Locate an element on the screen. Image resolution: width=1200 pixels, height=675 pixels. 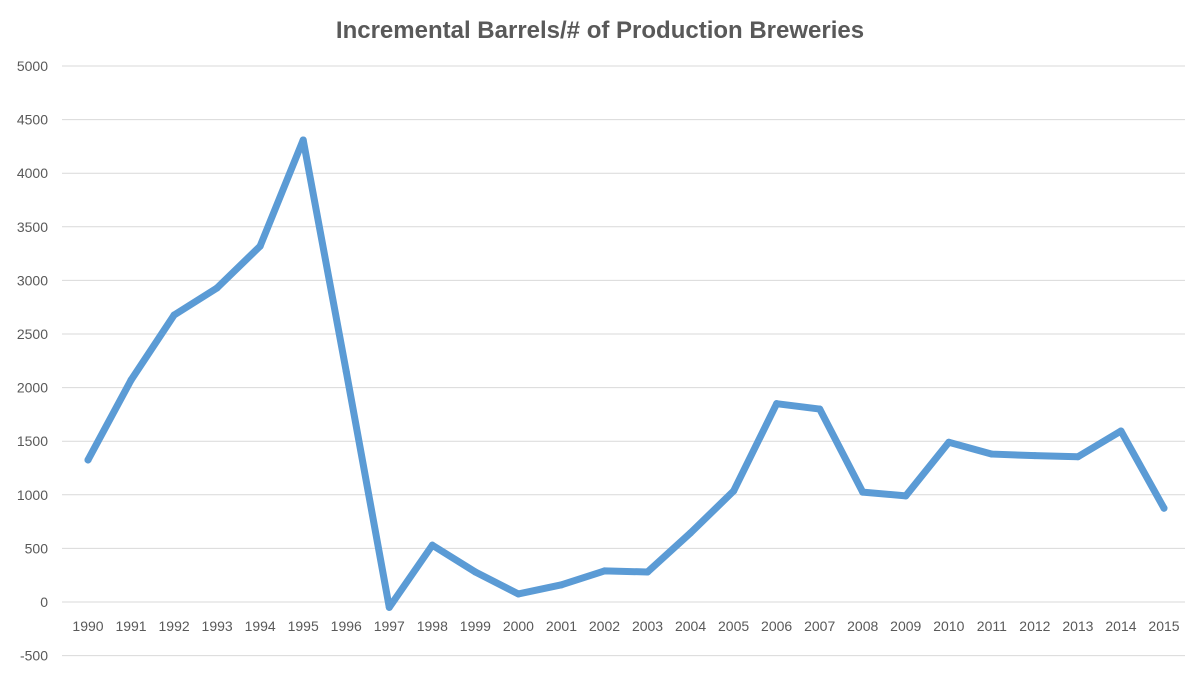
y-tick-label: 3000 is located at coordinates (32, 280).